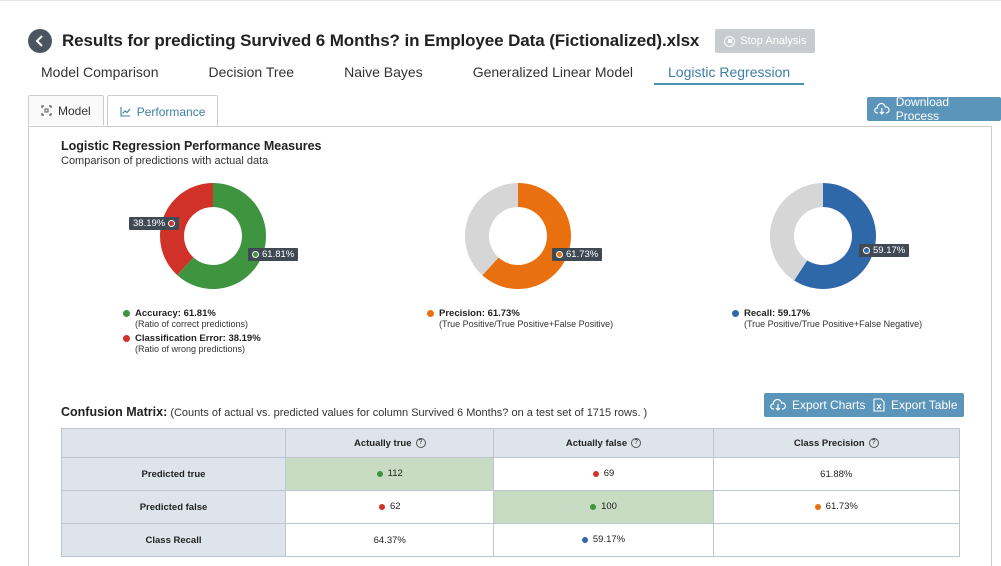 This screenshot has width=1001, height=566. I want to click on table-cell: 64.37%, so click(389, 540).